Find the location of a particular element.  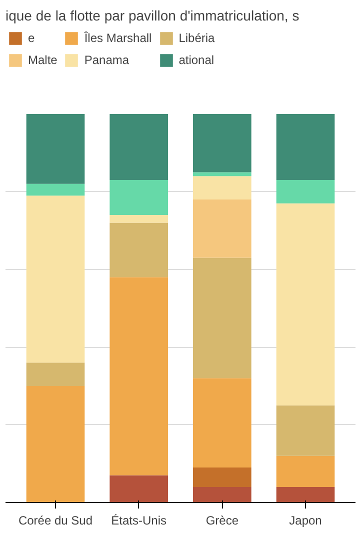

legend-label: Libéria is located at coordinates (196, 38).